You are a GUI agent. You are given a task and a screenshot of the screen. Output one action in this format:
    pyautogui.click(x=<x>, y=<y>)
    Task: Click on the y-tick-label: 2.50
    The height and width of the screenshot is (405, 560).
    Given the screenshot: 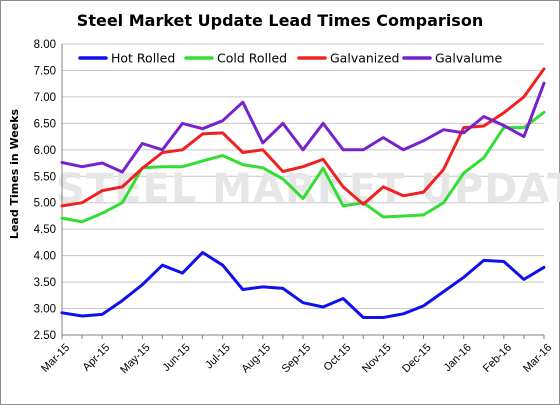 What is the action you would take?
    pyautogui.click(x=45, y=336)
    